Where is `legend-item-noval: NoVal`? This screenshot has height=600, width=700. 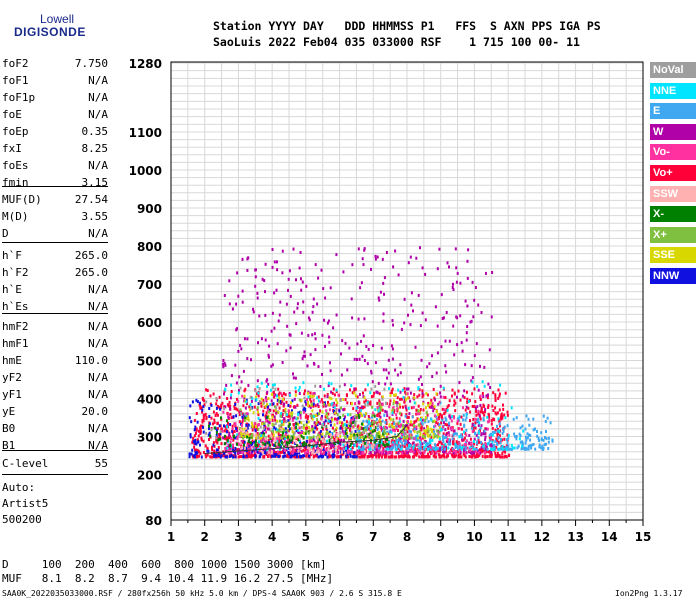
legend-item-noval: NoVal is located at coordinates (673, 70).